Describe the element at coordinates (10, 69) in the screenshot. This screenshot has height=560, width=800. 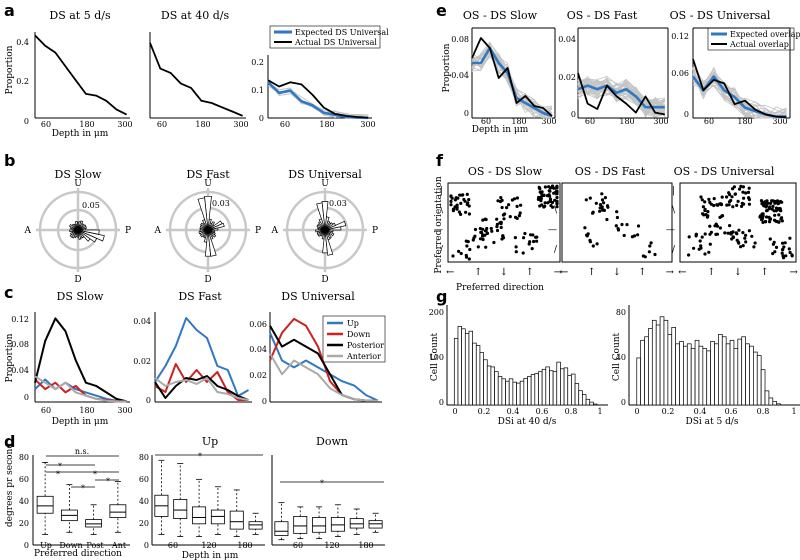
I see `a-ylabel: Proportion` at that location.